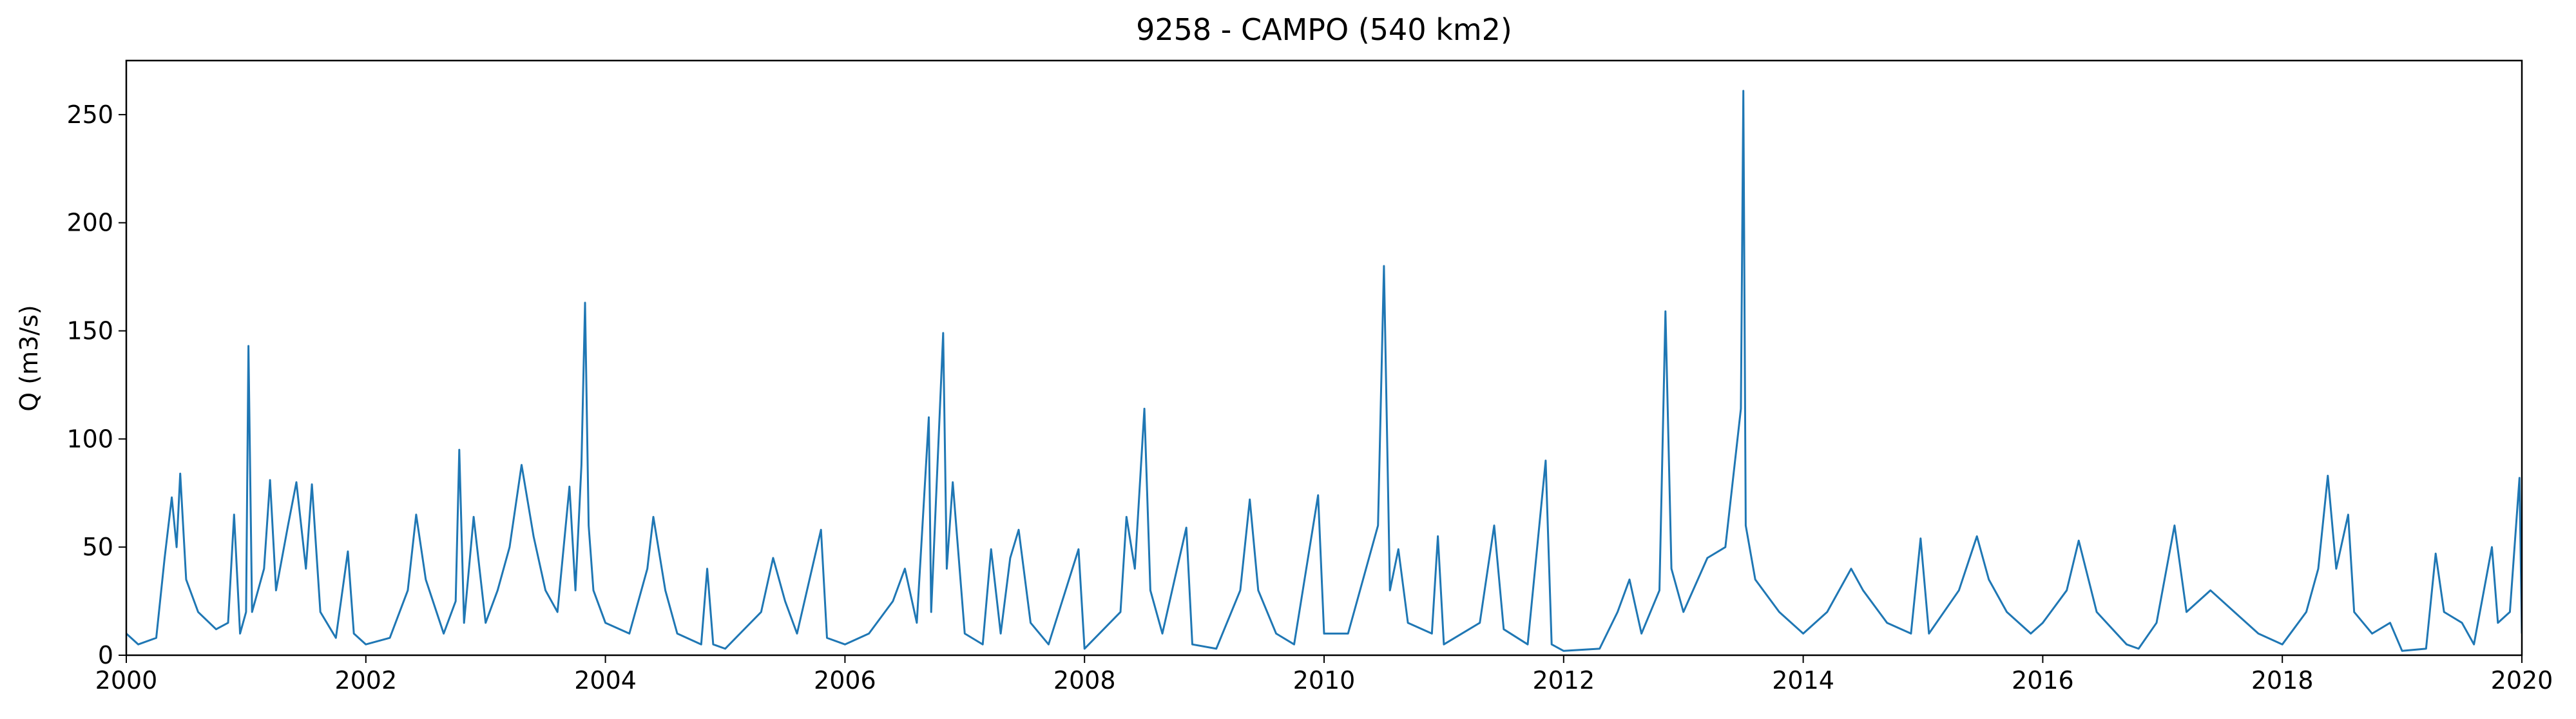 The width and height of the screenshot is (2576, 719). What do you see at coordinates (1564, 680) in the screenshot?
I see `x-tick-label: 2012` at bounding box center [1564, 680].